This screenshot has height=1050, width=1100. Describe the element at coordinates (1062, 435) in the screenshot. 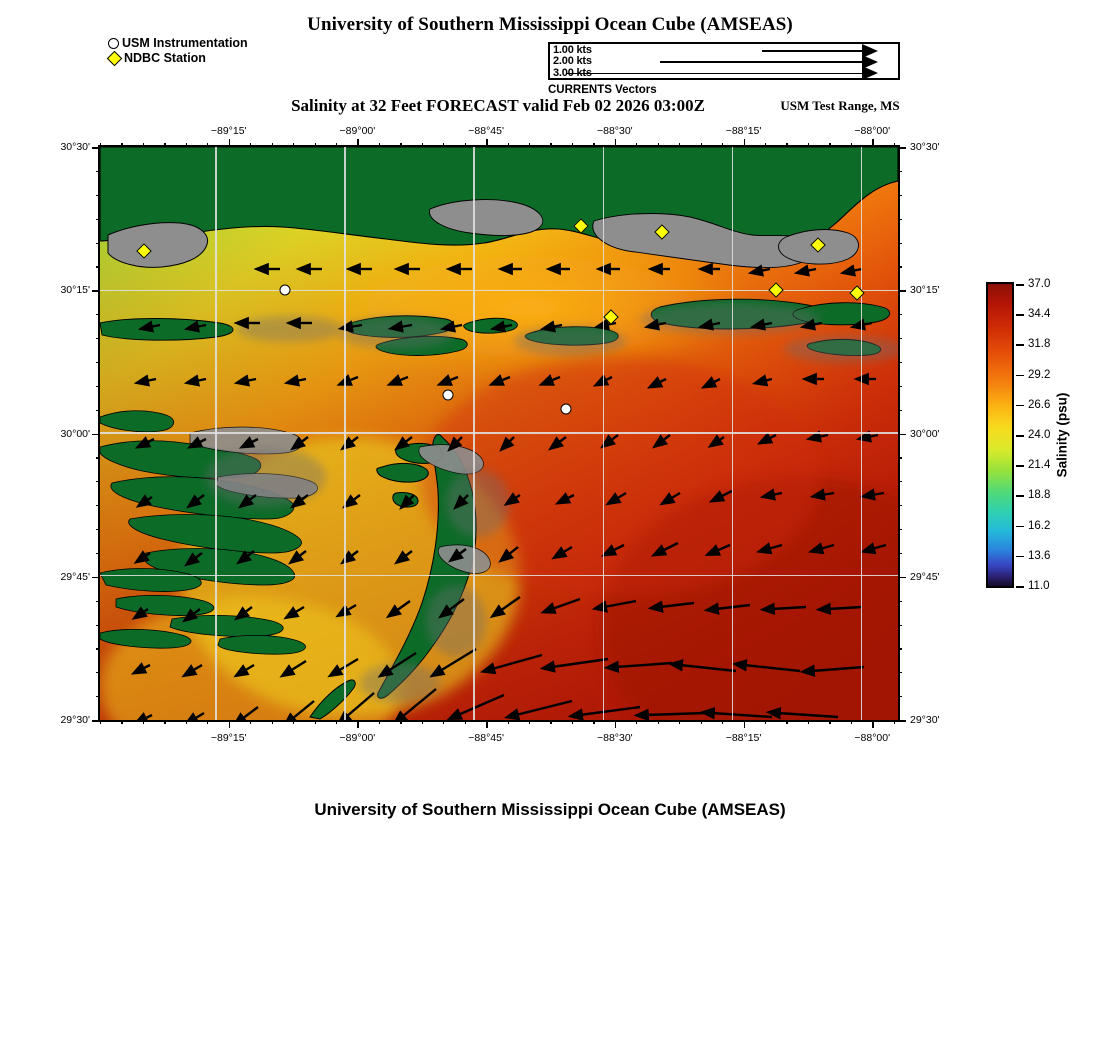

I see `colorbar-axis-title: Salinity (psu)` at that location.